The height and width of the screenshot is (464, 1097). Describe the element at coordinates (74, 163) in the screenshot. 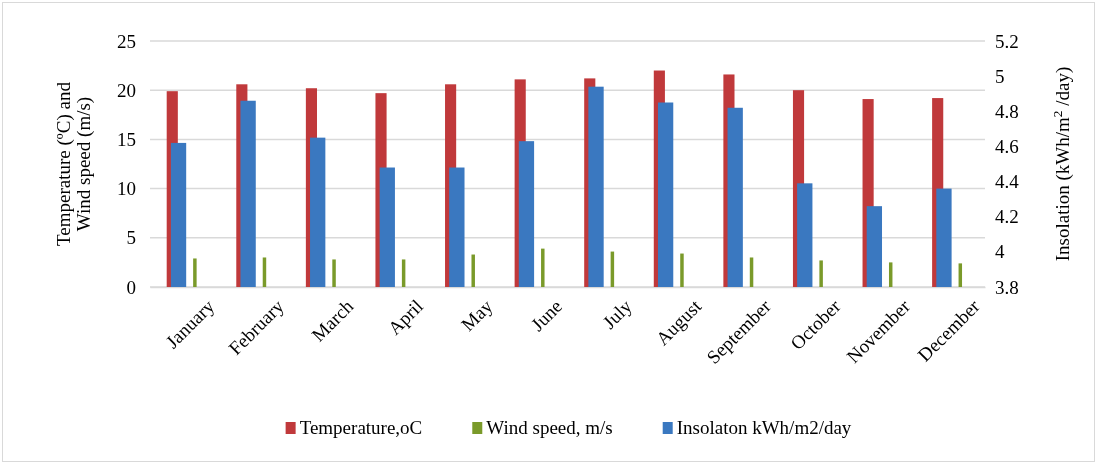

I see `y-axis-title: Temperature (ºC) and Wind speed (m/s)` at that location.